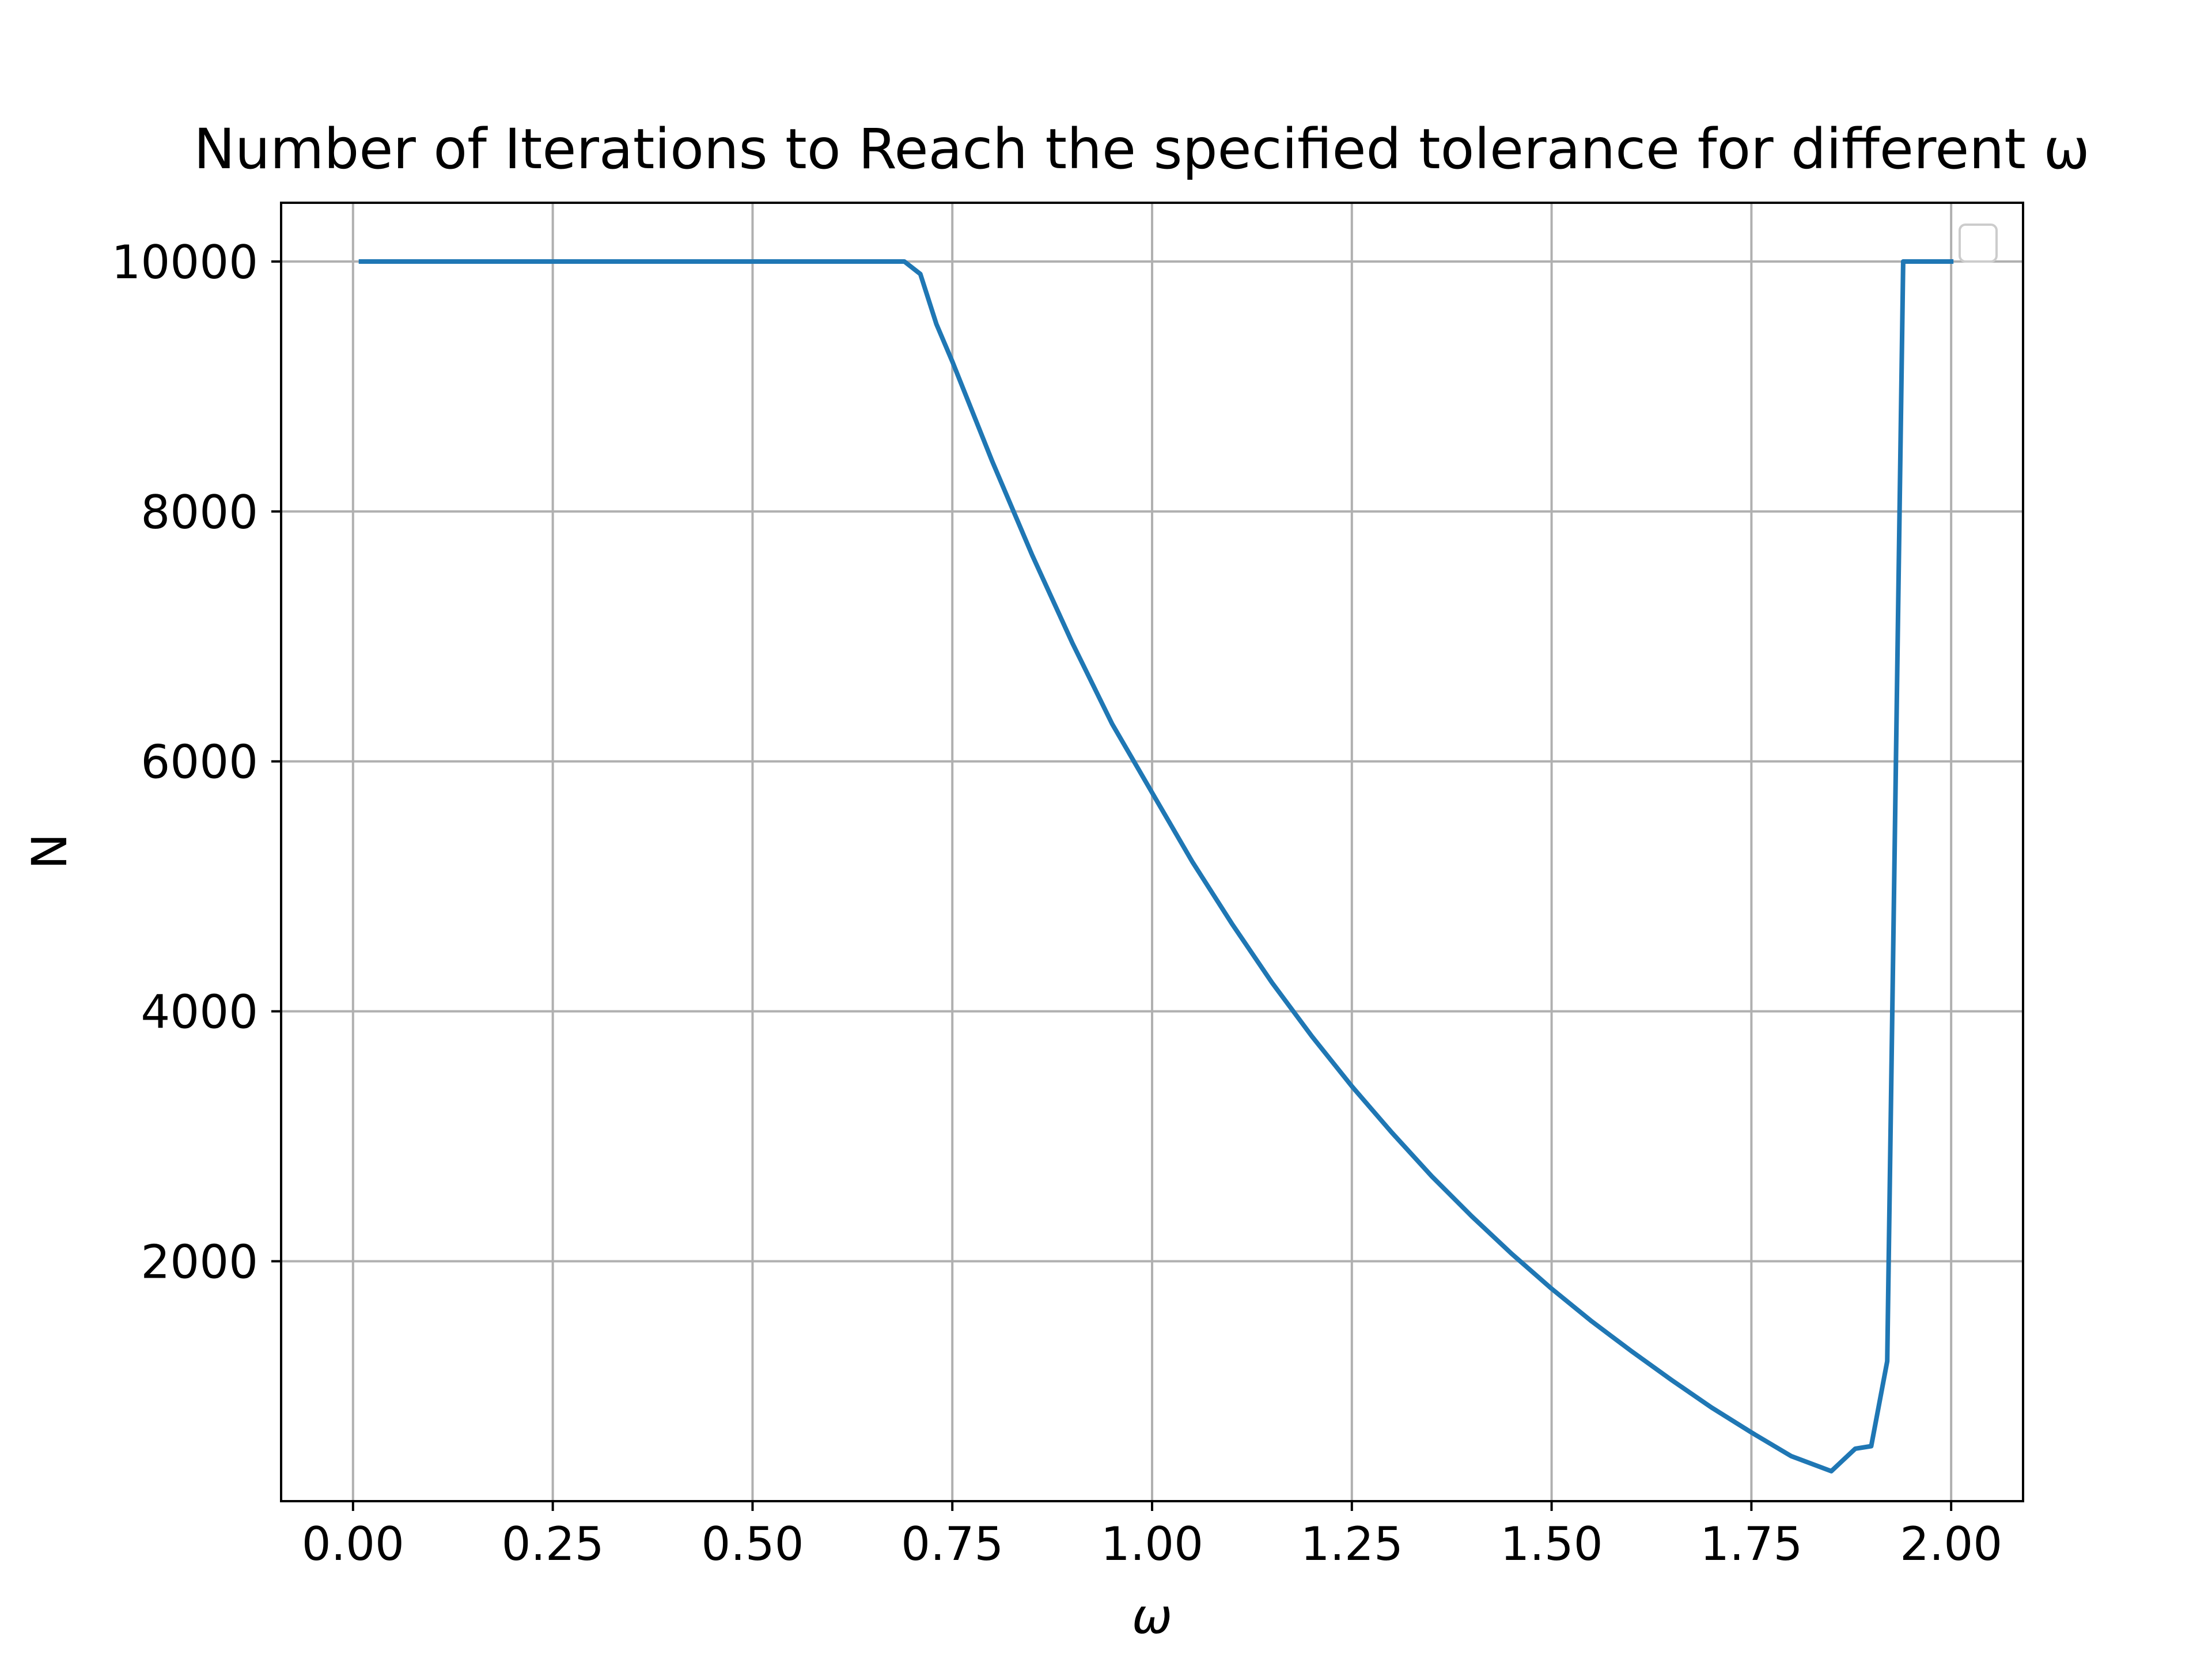  I want to click on y-tick-label: 10000, so click(185, 262).